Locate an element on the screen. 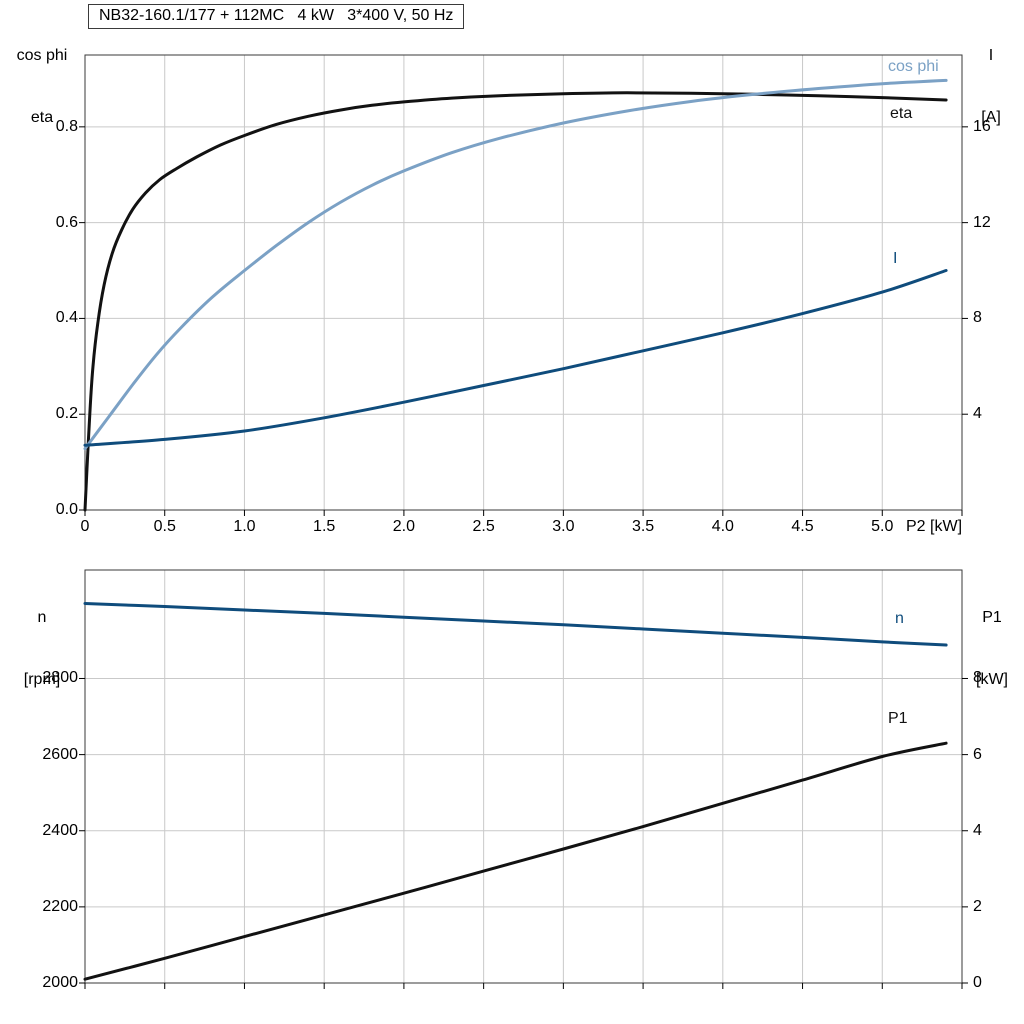  curve-label-speed: n is located at coordinates (899, 618).